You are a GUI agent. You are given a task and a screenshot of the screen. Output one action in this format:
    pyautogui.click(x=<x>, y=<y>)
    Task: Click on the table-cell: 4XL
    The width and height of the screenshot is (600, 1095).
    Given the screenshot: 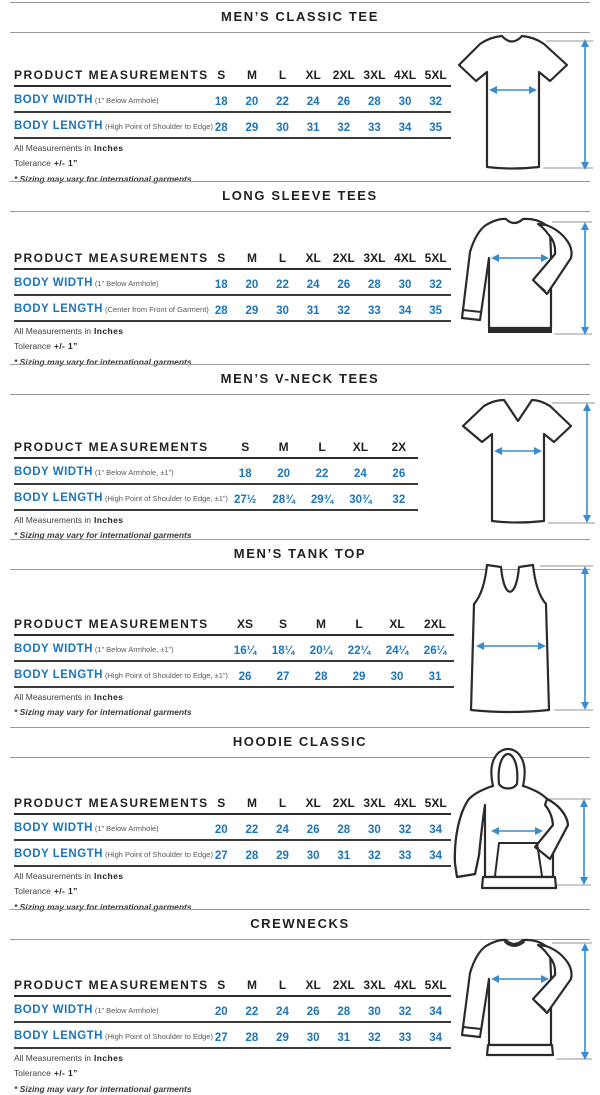 What is the action you would take?
    pyautogui.click(x=405, y=985)
    